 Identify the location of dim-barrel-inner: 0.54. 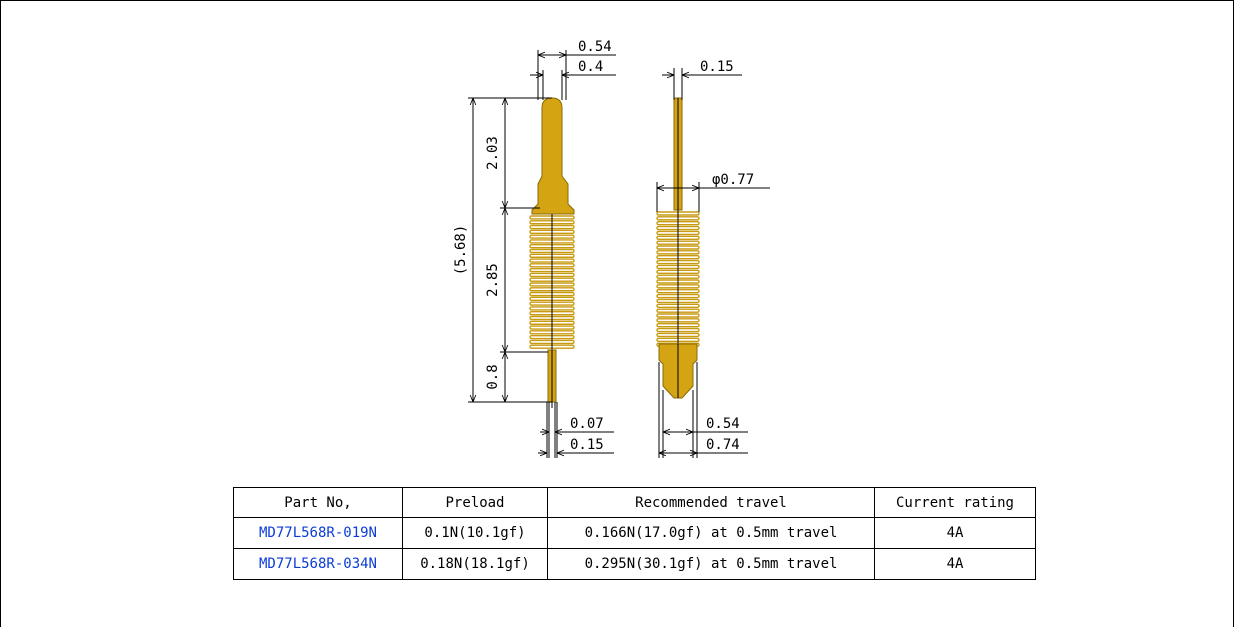
(723, 424).